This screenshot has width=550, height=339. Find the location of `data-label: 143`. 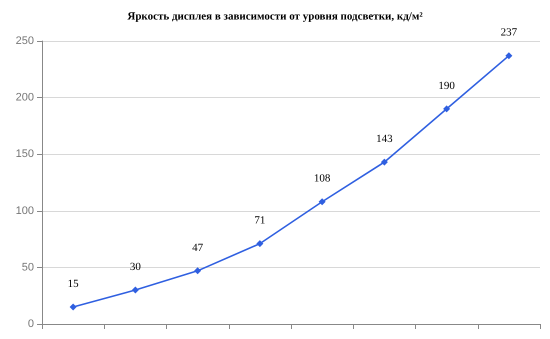

data-label: 143 is located at coordinates (385, 139).